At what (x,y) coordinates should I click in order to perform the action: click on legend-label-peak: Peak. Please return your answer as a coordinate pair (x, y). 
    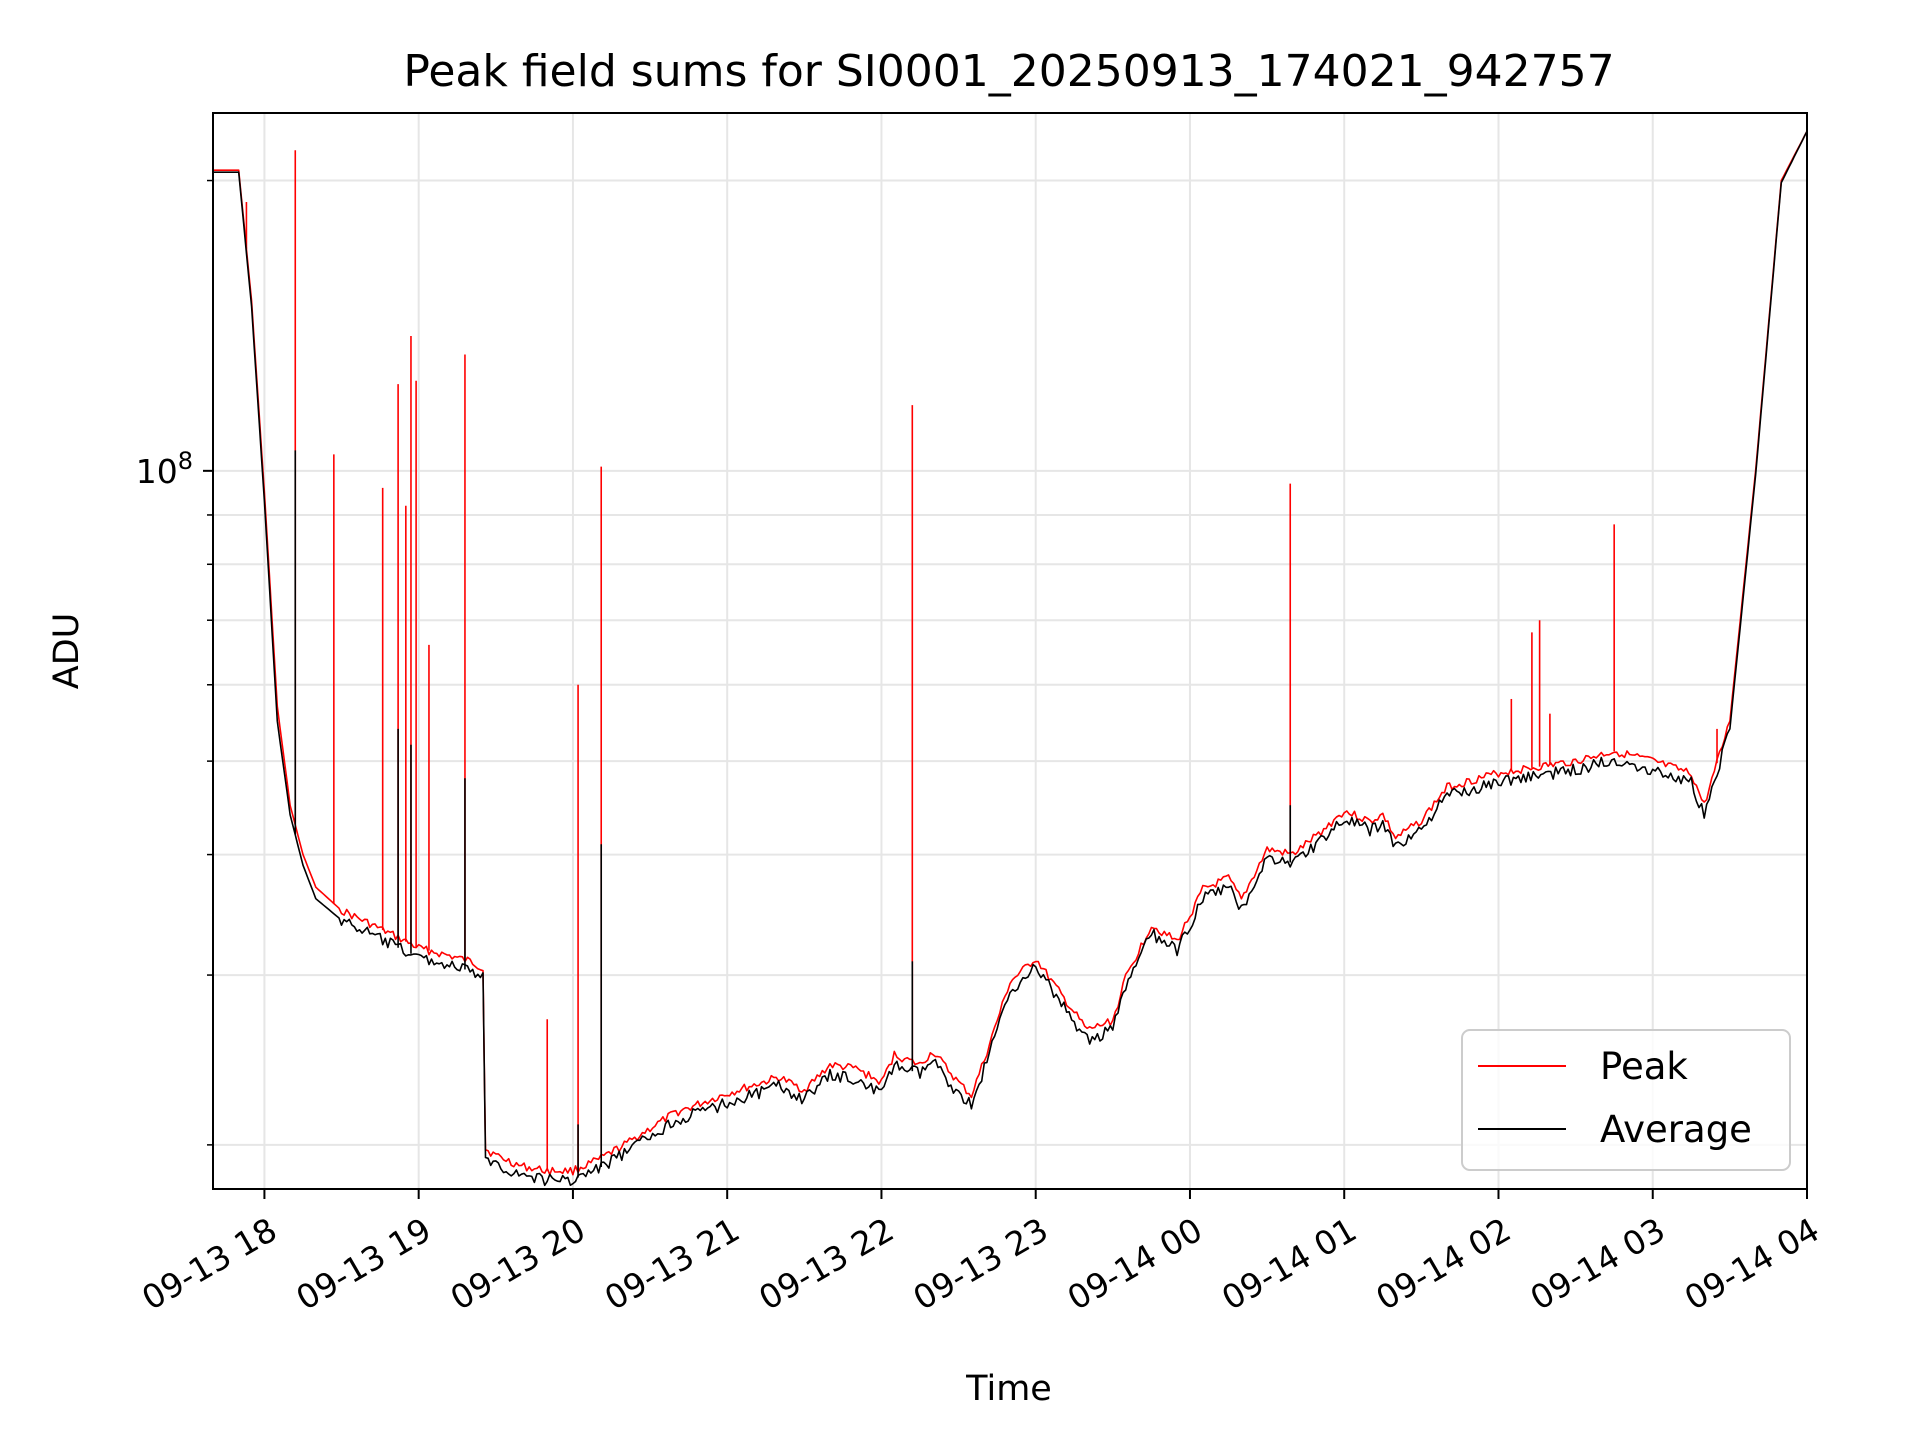
    Looking at the image, I should click on (1644, 1066).